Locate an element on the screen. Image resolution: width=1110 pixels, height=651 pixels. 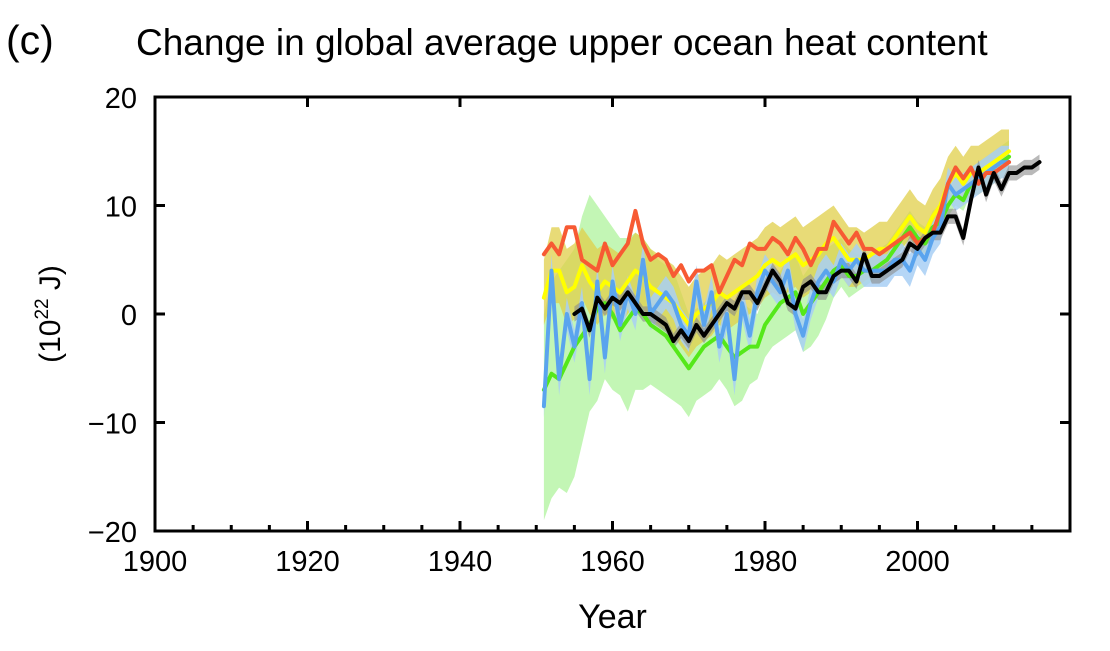
x-tick-label: 1900 is located at coordinates (155, 562).